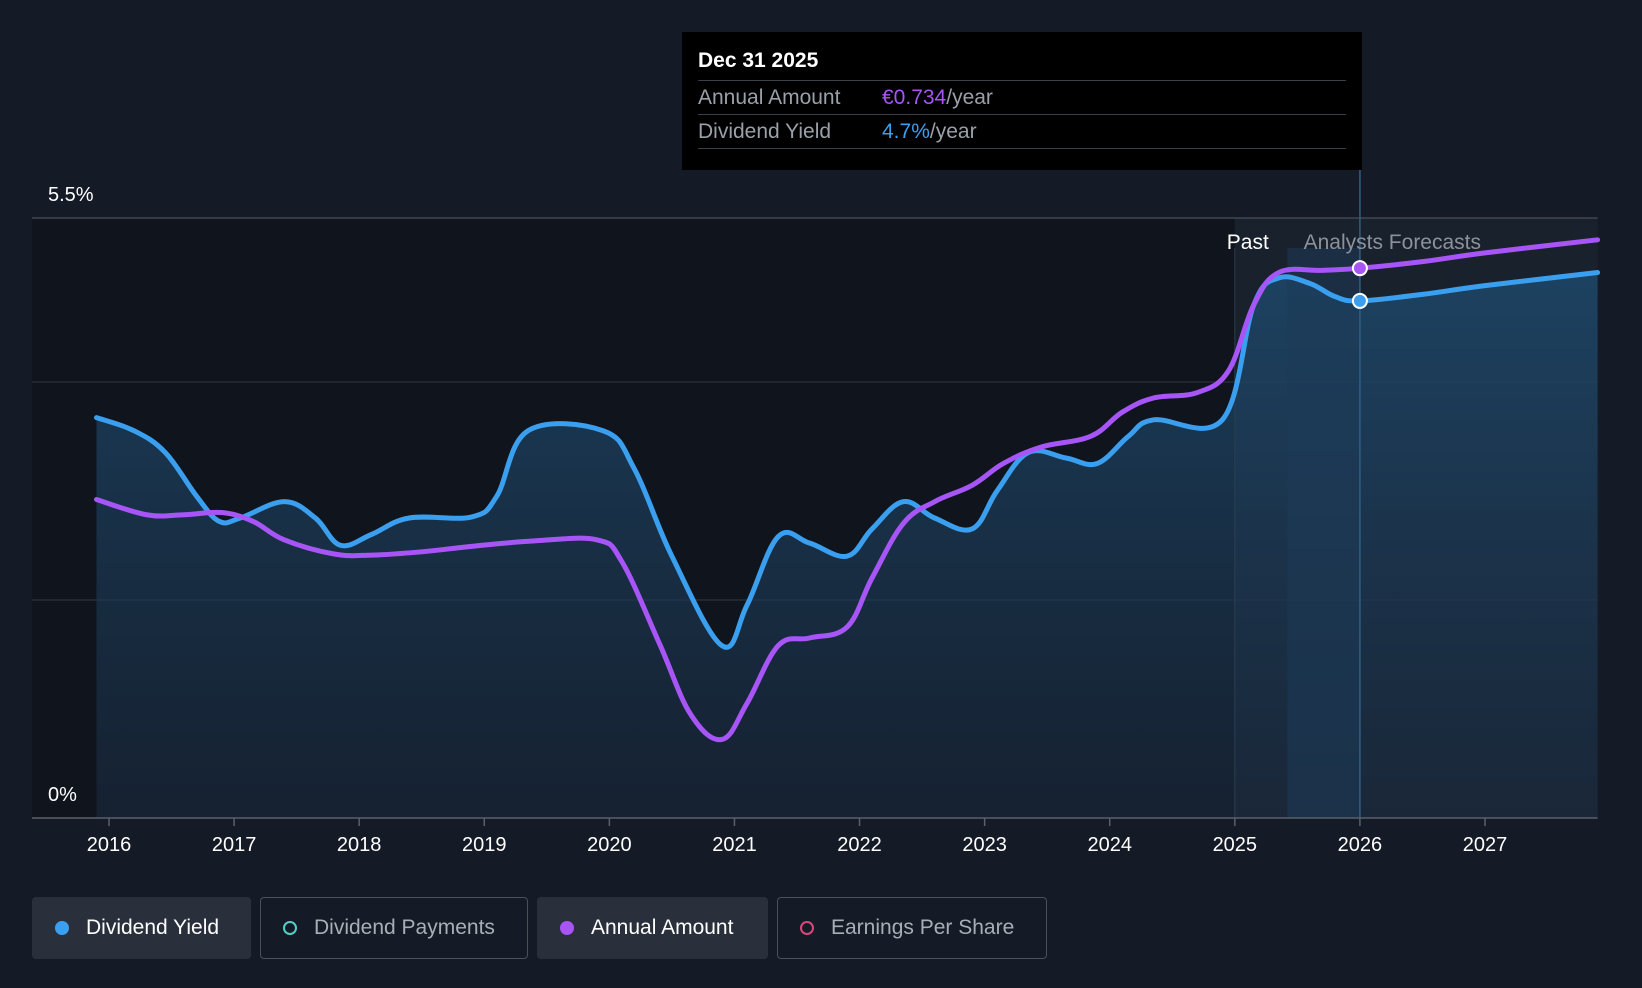 This screenshot has height=988, width=1642. I want to click on legend-label: Annual Amount, so click(662, 927).